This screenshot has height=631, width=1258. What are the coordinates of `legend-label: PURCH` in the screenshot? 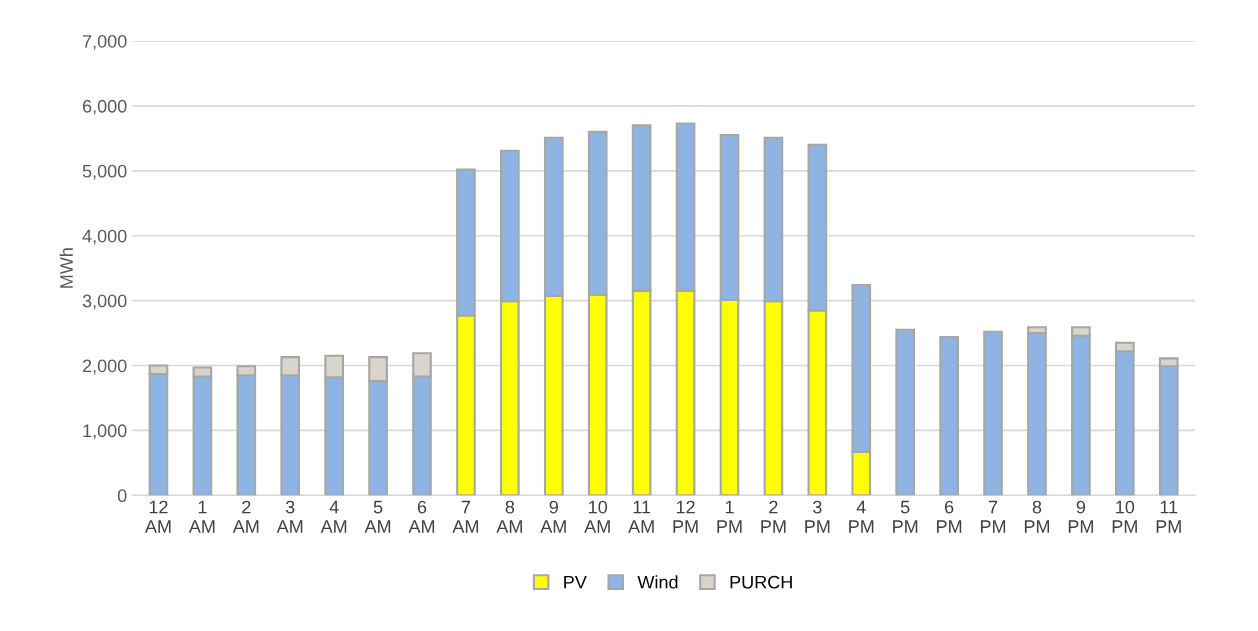 It's located at (761, 582).